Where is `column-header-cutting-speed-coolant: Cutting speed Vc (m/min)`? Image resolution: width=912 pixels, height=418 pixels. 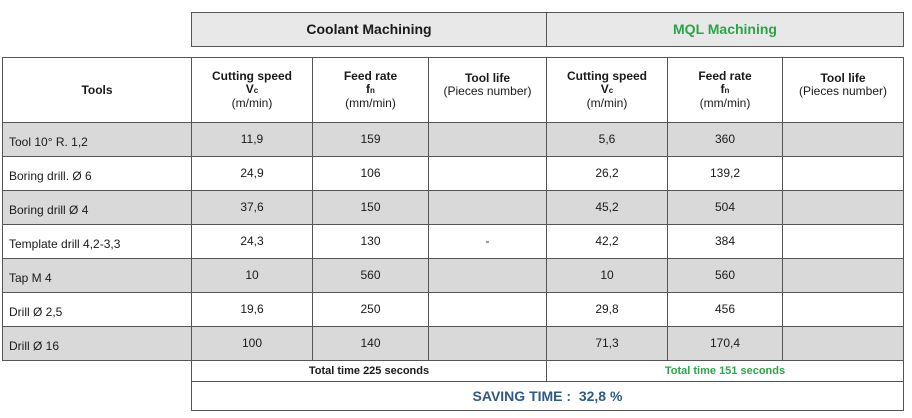
column-header-cutting-speed-coolant: Cutting speed Vc (m/min) is located at coordinates (252, 90).